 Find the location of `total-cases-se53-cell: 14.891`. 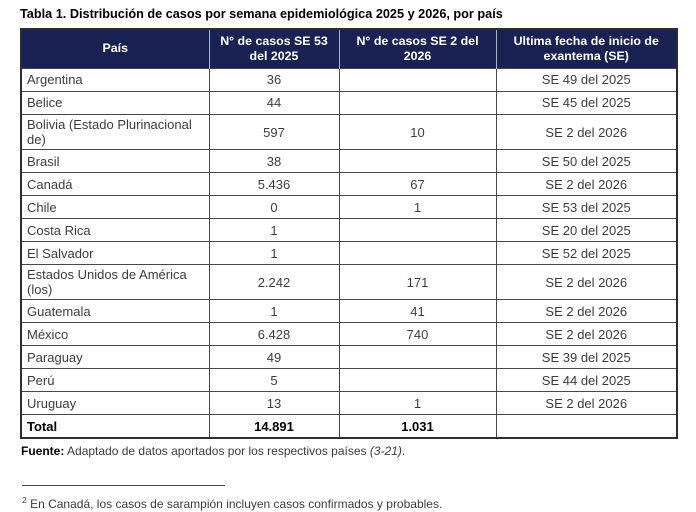

total-cases-se53-cell: 14.891 is located at coordinates (274, 426).